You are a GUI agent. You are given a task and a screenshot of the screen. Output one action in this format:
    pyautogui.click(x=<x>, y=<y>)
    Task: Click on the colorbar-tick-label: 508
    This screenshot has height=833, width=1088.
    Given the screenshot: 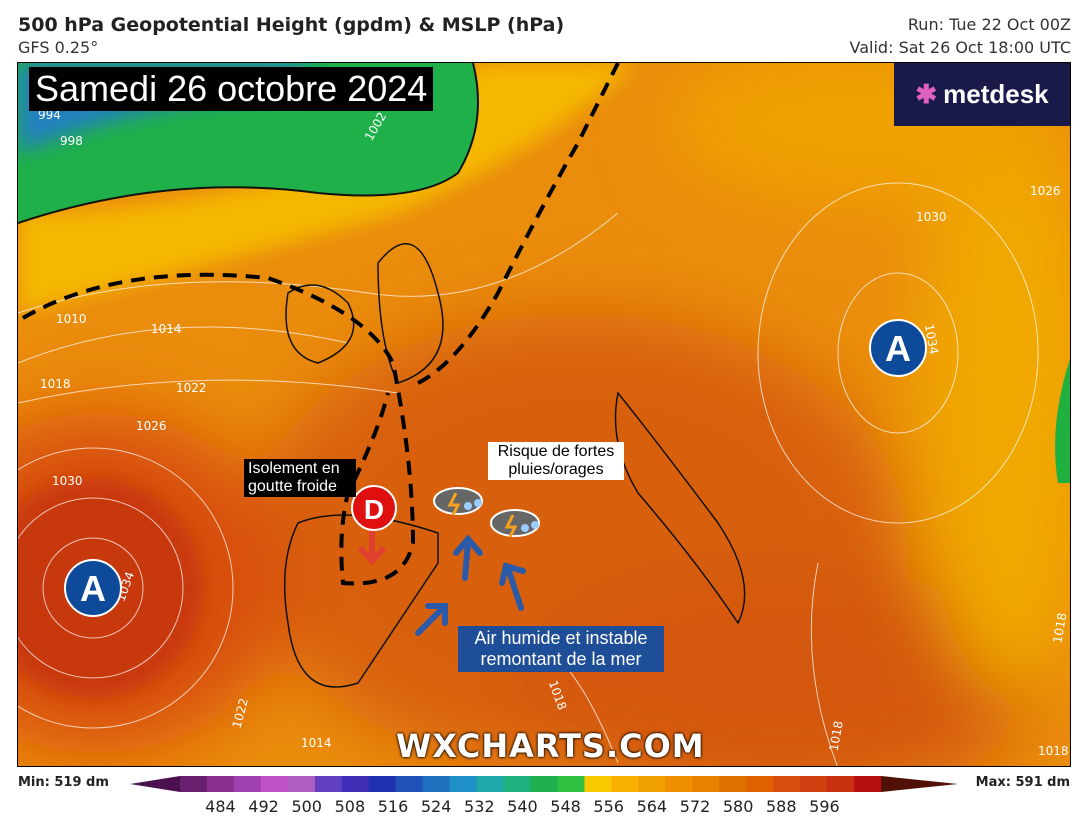 What is the action you would take?
    pyautogui.click(x=350, y=806)
    